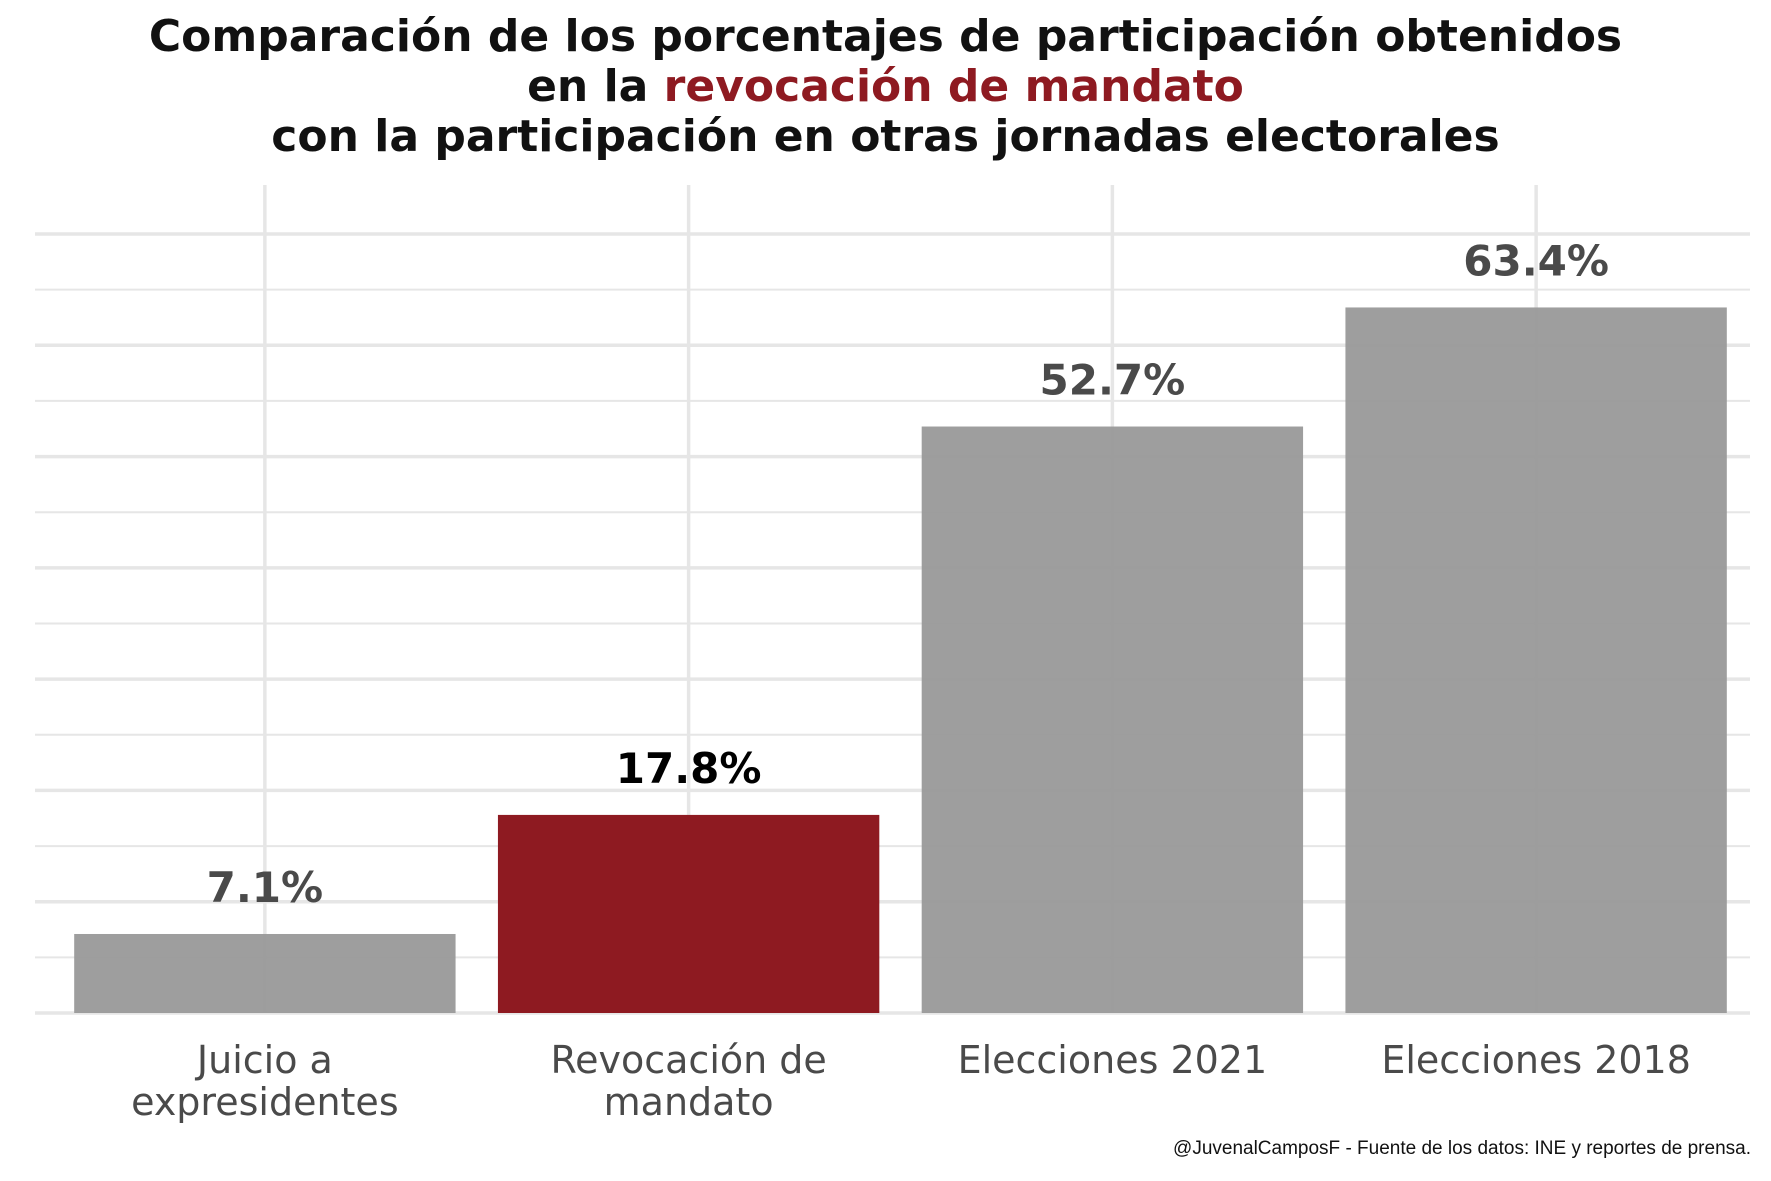 The height and width of the screenshot is (1181, 1771). Describe the element at coordinates (1113, 1060) in the screenshot. I see `x-tick-label-2-0: Elecciones 2021` at that location.